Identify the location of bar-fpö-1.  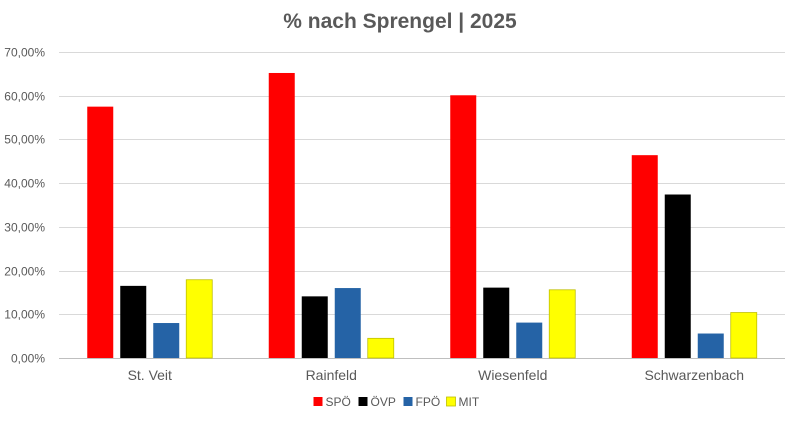
(347, 323).